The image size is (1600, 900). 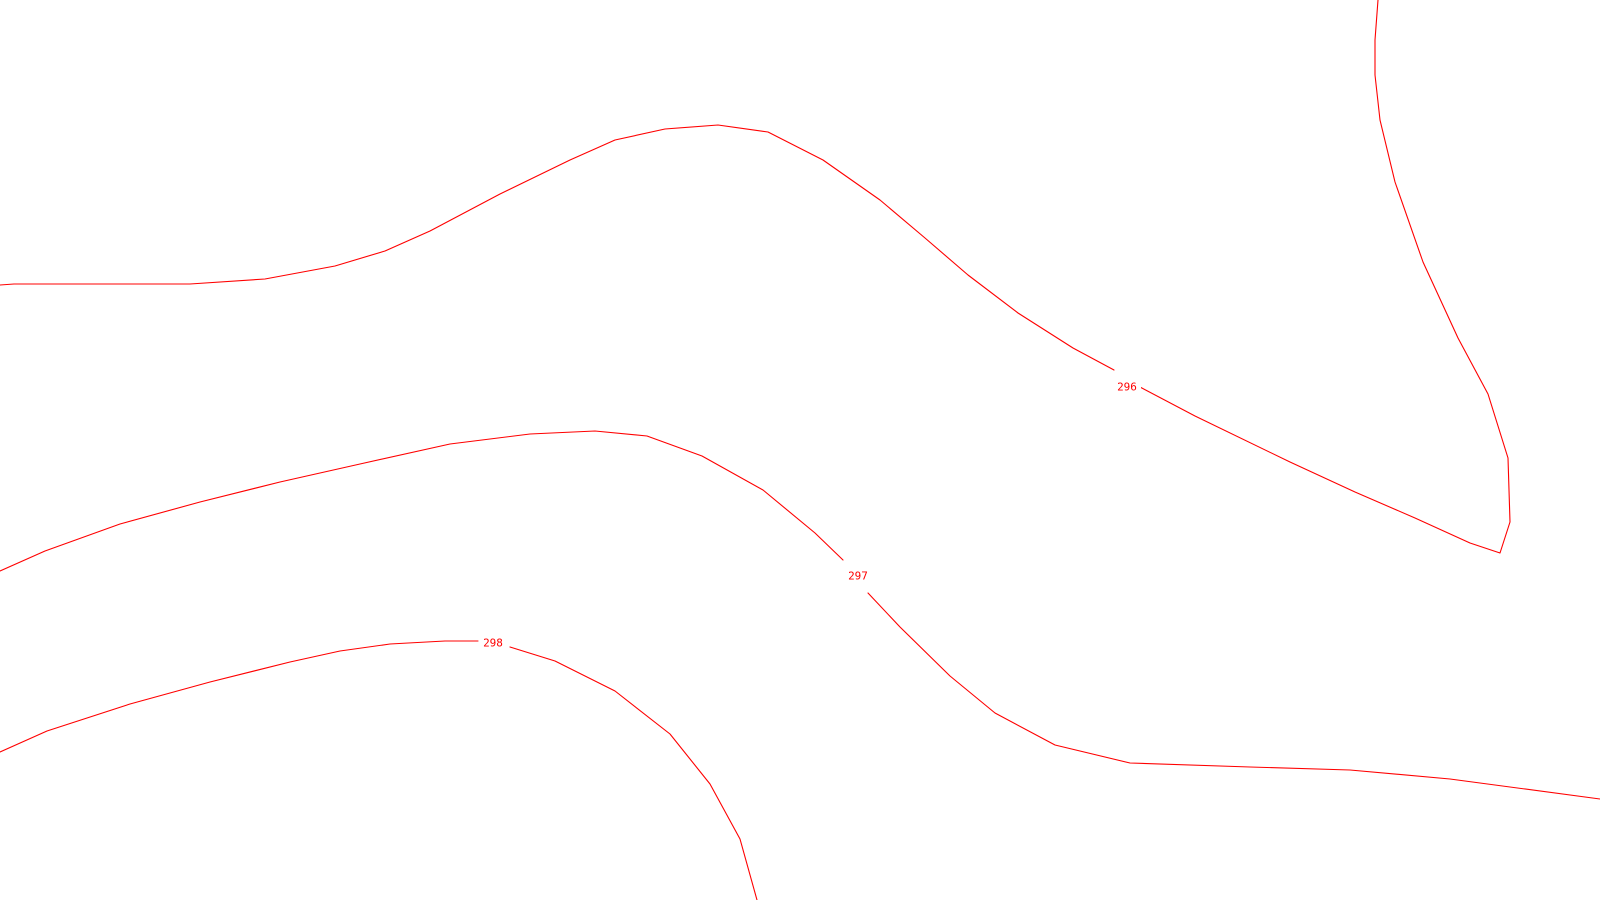 I want to click on contour-label-296: 296, so click(x=1127, y=387).